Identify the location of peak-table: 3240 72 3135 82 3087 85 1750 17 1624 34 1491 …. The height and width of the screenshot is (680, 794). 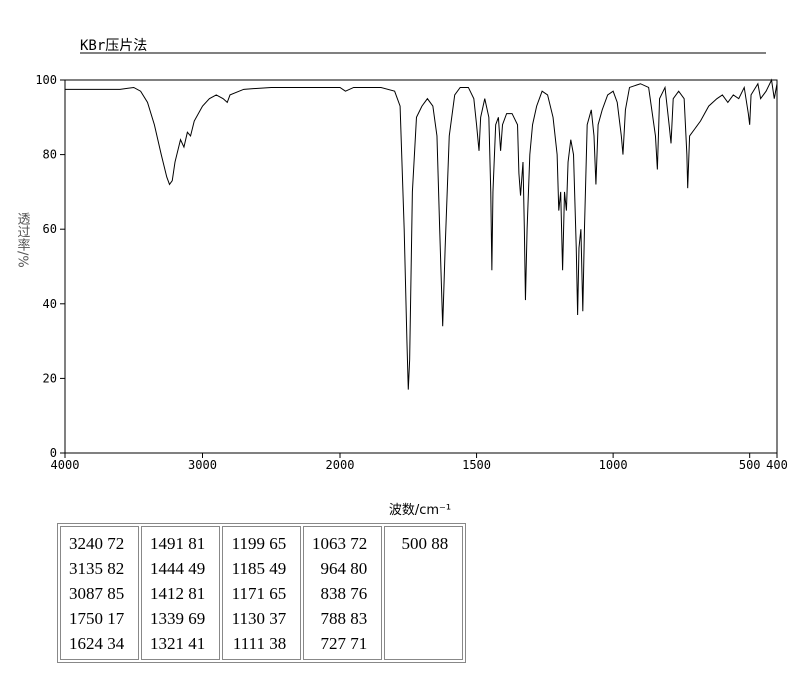
(261, 593).